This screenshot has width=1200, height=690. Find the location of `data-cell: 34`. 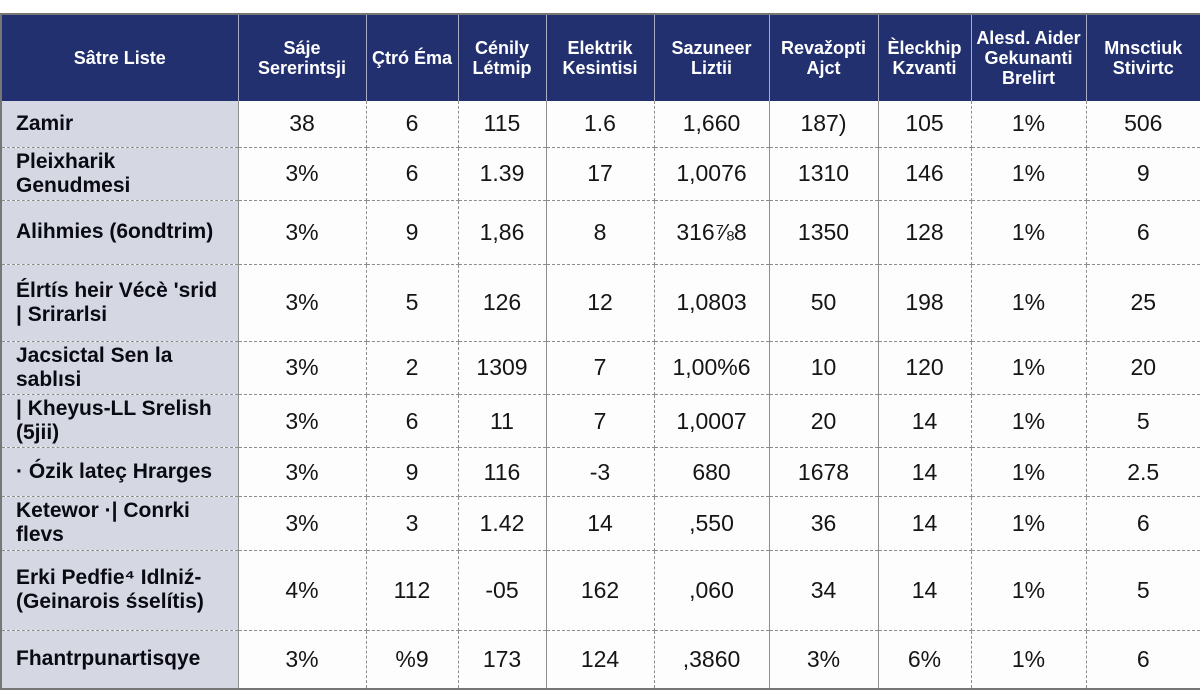

data-cell: 34 is located at coordinates (824, 590).